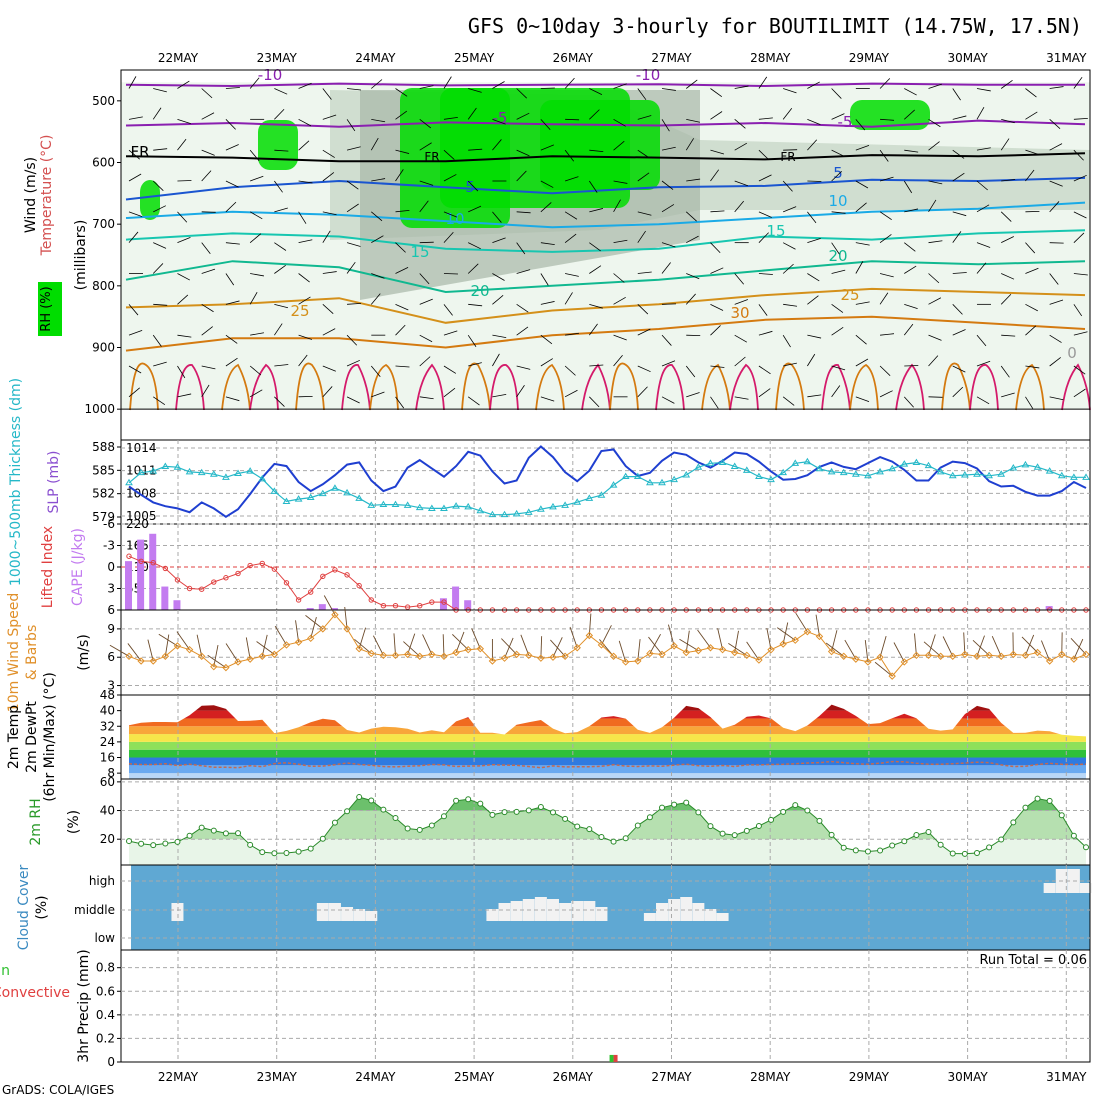 The width and height of the screenshot is (1100, 1100). I want to click on upper-axis-label: Wind (m/s), so click(31, 195).